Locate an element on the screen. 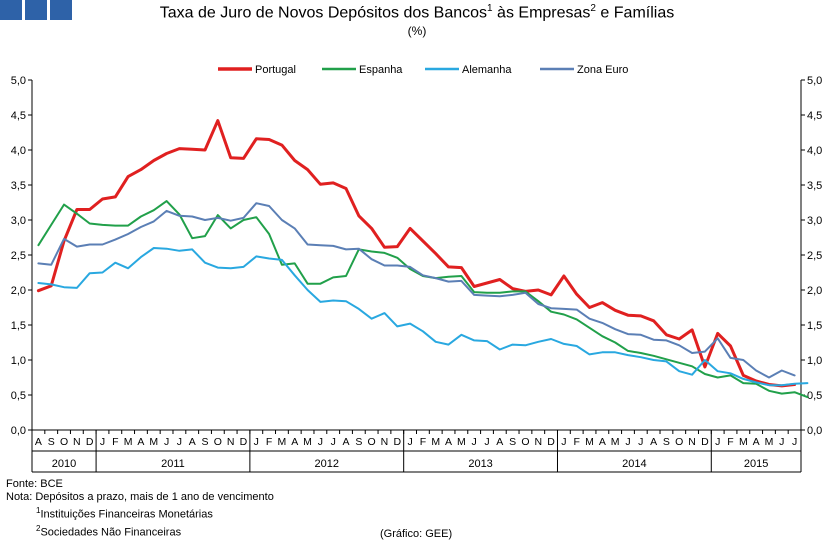  x-year-label: 2014 is located at coordinates (634, 464).